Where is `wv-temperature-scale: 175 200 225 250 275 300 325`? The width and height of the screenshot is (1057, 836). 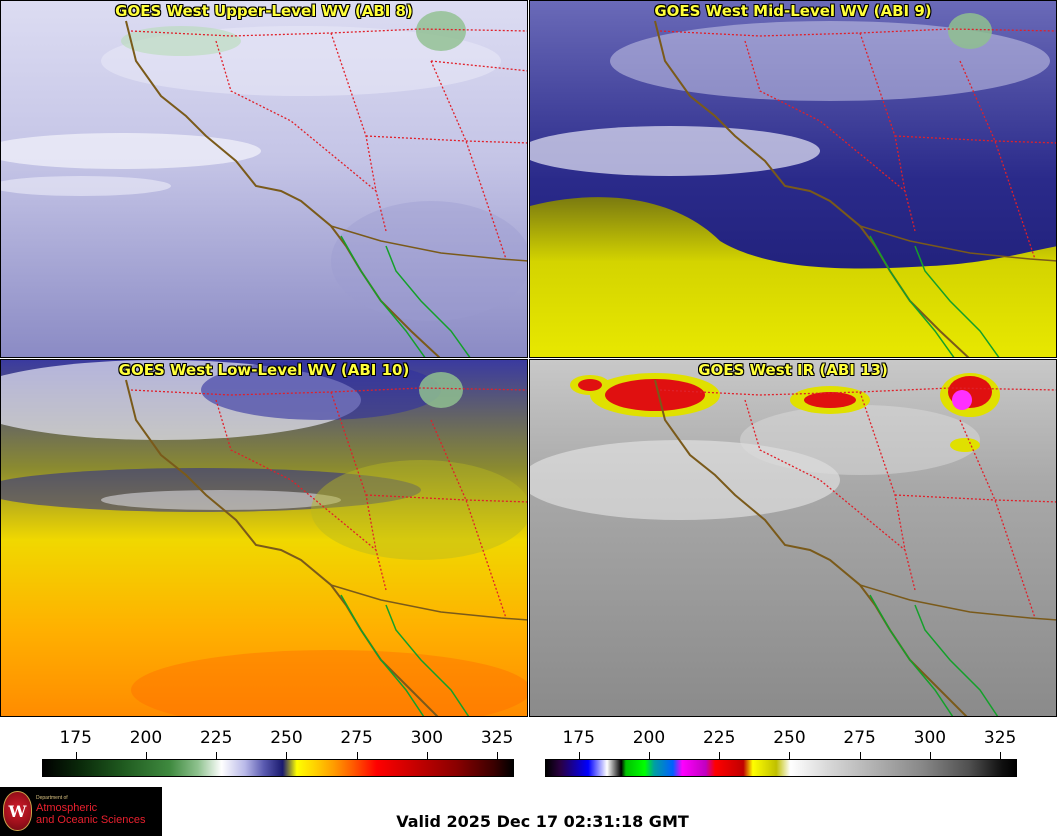 wv-temperature-scale: 175 200 225 250 275 300 325 is located at coordinates (278, 754).